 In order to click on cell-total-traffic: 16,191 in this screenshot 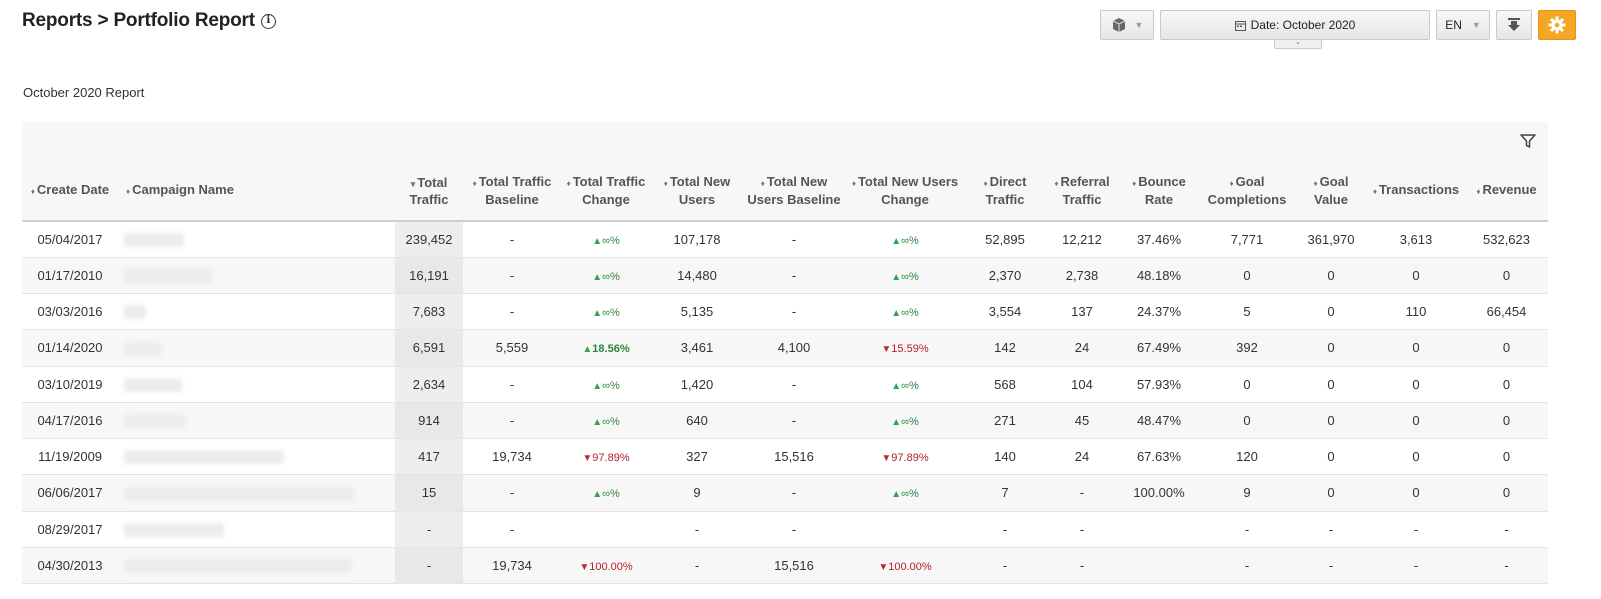, I will do `click(429, 276)`.